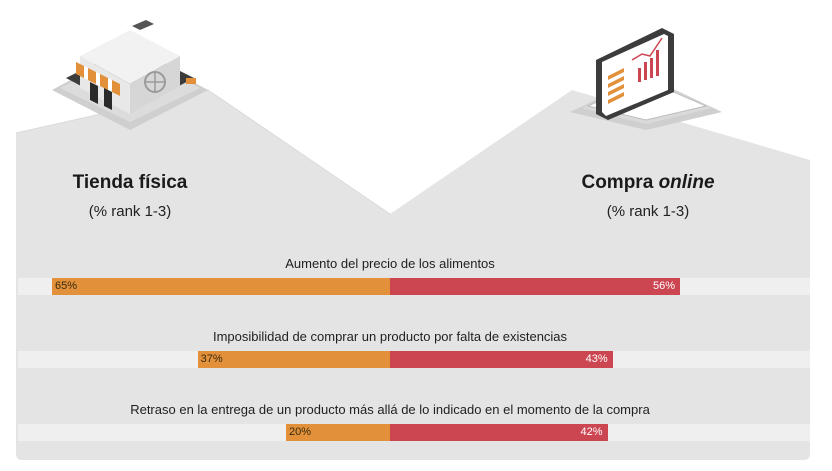 The image size is (832, 471). I want to click on heading-title: Tienda física, so click(130, 182).